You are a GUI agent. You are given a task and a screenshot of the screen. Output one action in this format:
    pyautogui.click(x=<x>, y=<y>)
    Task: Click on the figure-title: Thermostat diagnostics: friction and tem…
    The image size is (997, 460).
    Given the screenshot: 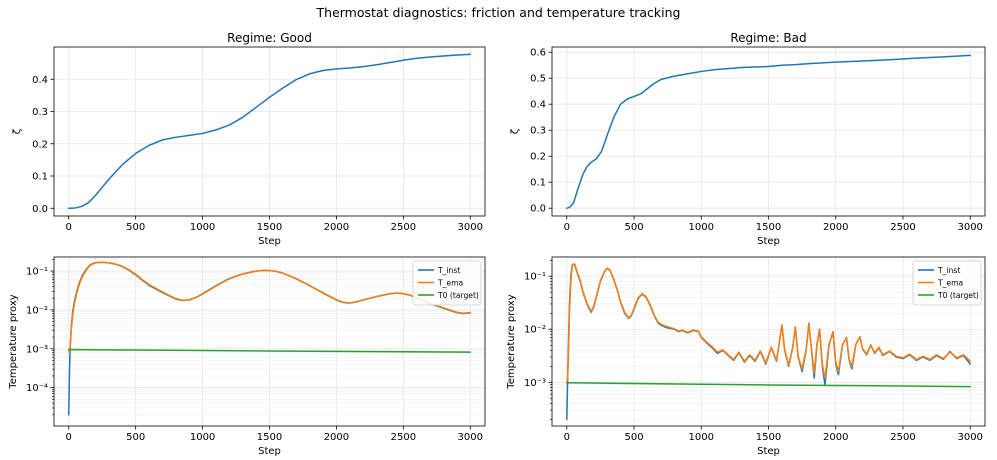 What is the action you would take?
    pyautogui.click(x=498, y=12)
    